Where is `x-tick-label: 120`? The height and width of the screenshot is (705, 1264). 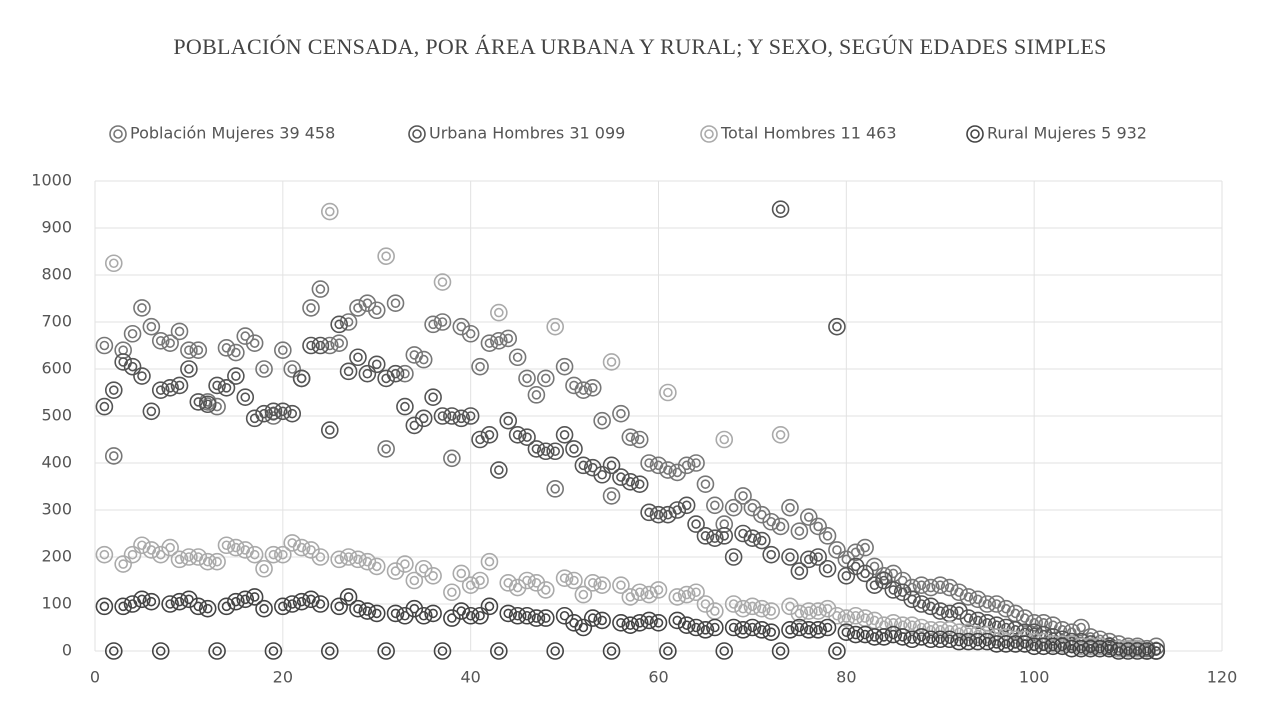 x-tick-label: 120 is located at coordinates (1222, 677).